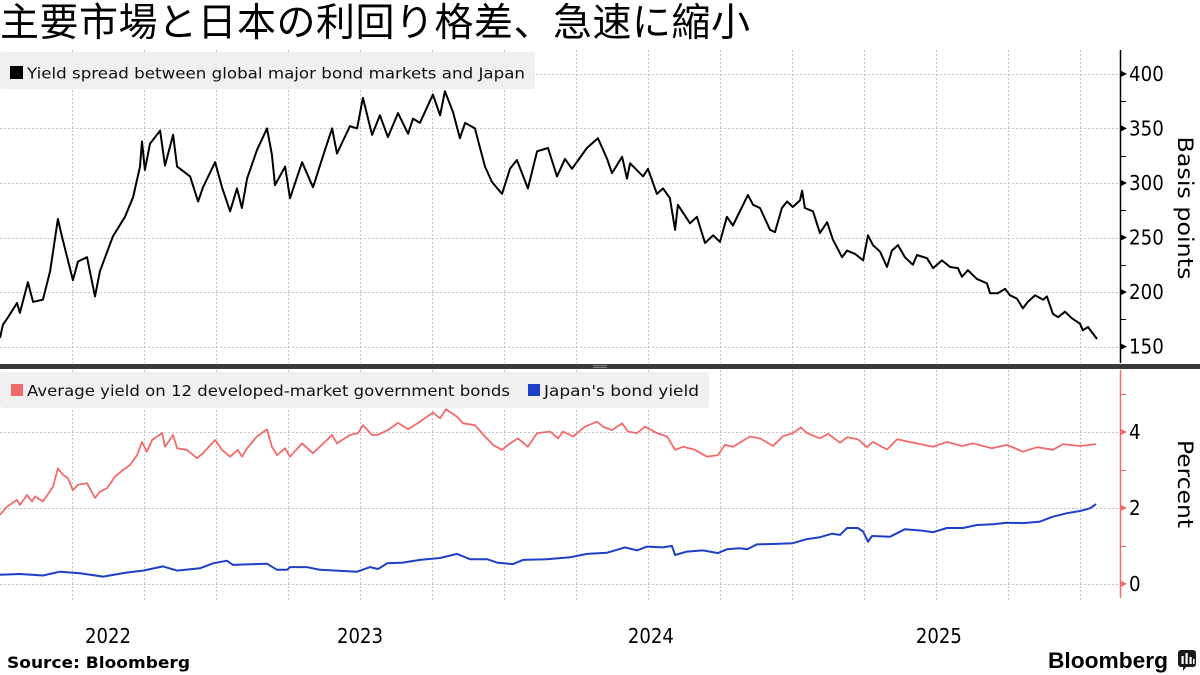 This screenshot has width=1200, height=675. What do you see at coordinates (1130, 484) in the screenshot?
I see `bottom-y-axis: 0 2 4` at bounding box center [1130, 484].